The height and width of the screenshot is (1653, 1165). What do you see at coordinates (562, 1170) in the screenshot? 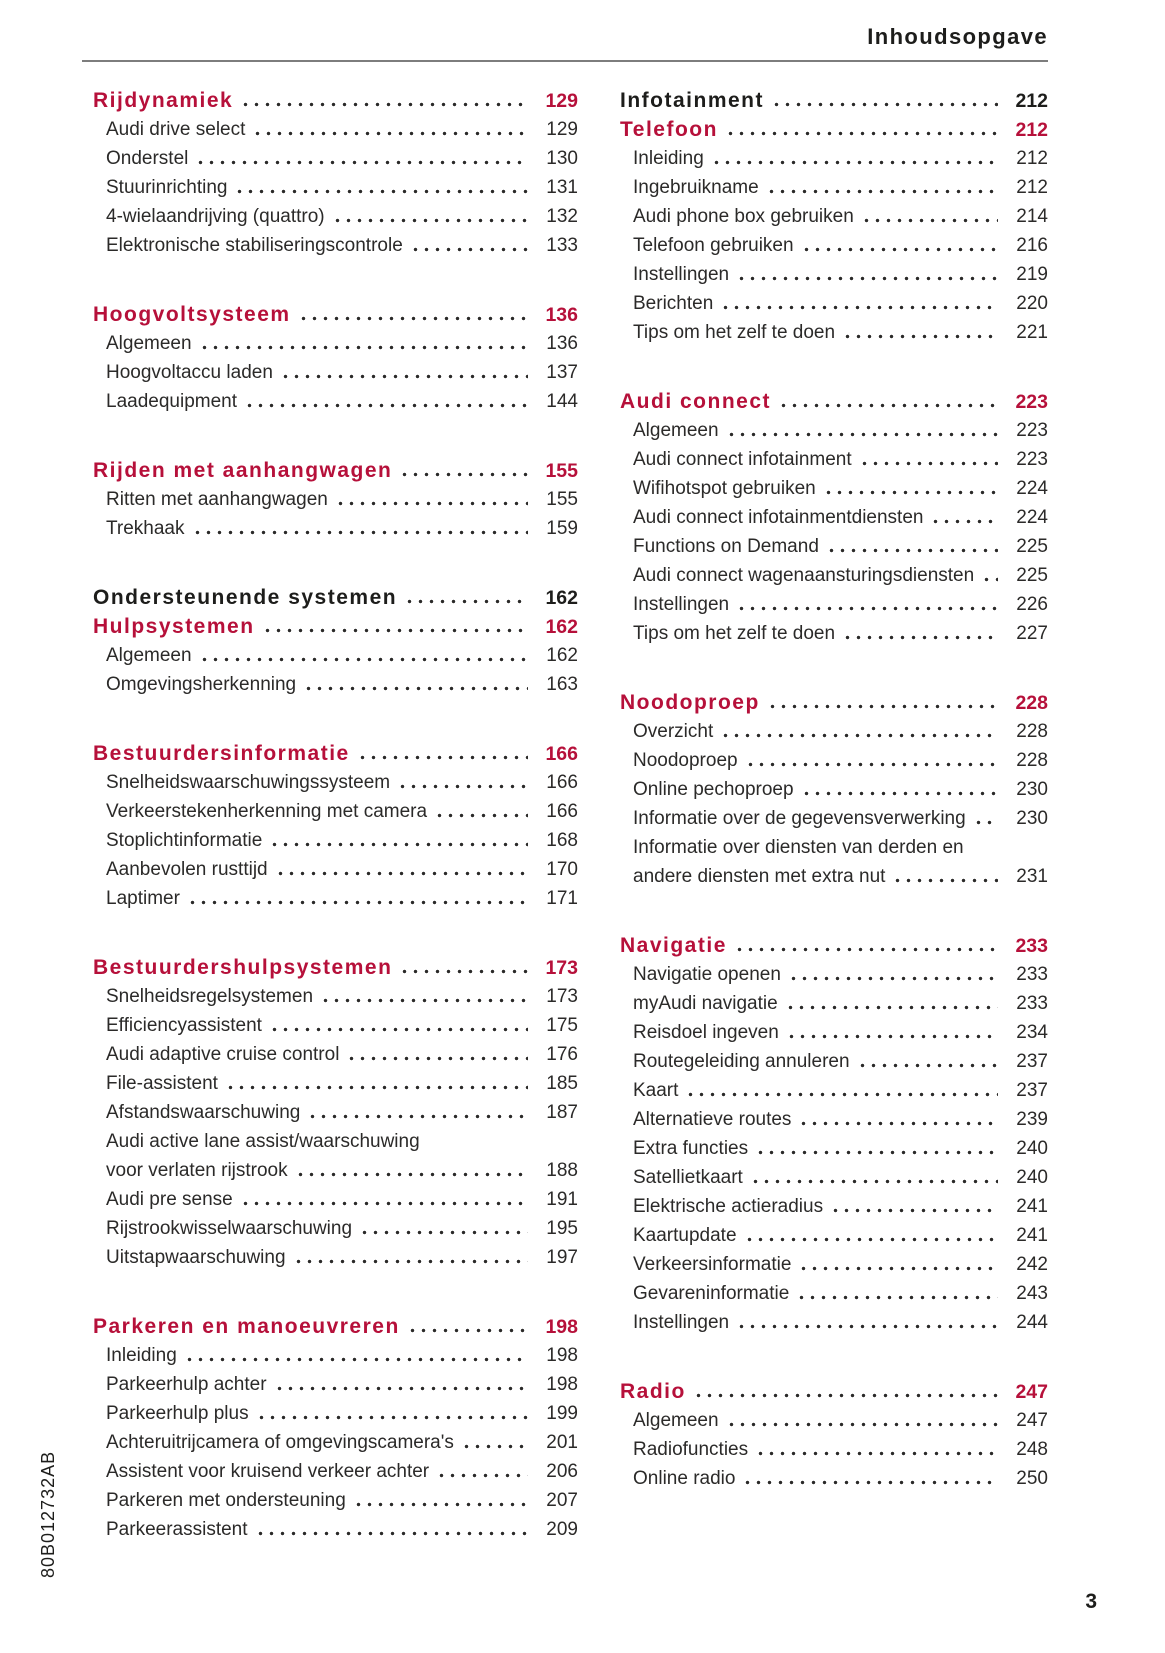
I see `toc-page-number: 188` at bounding box center [562, 1170].